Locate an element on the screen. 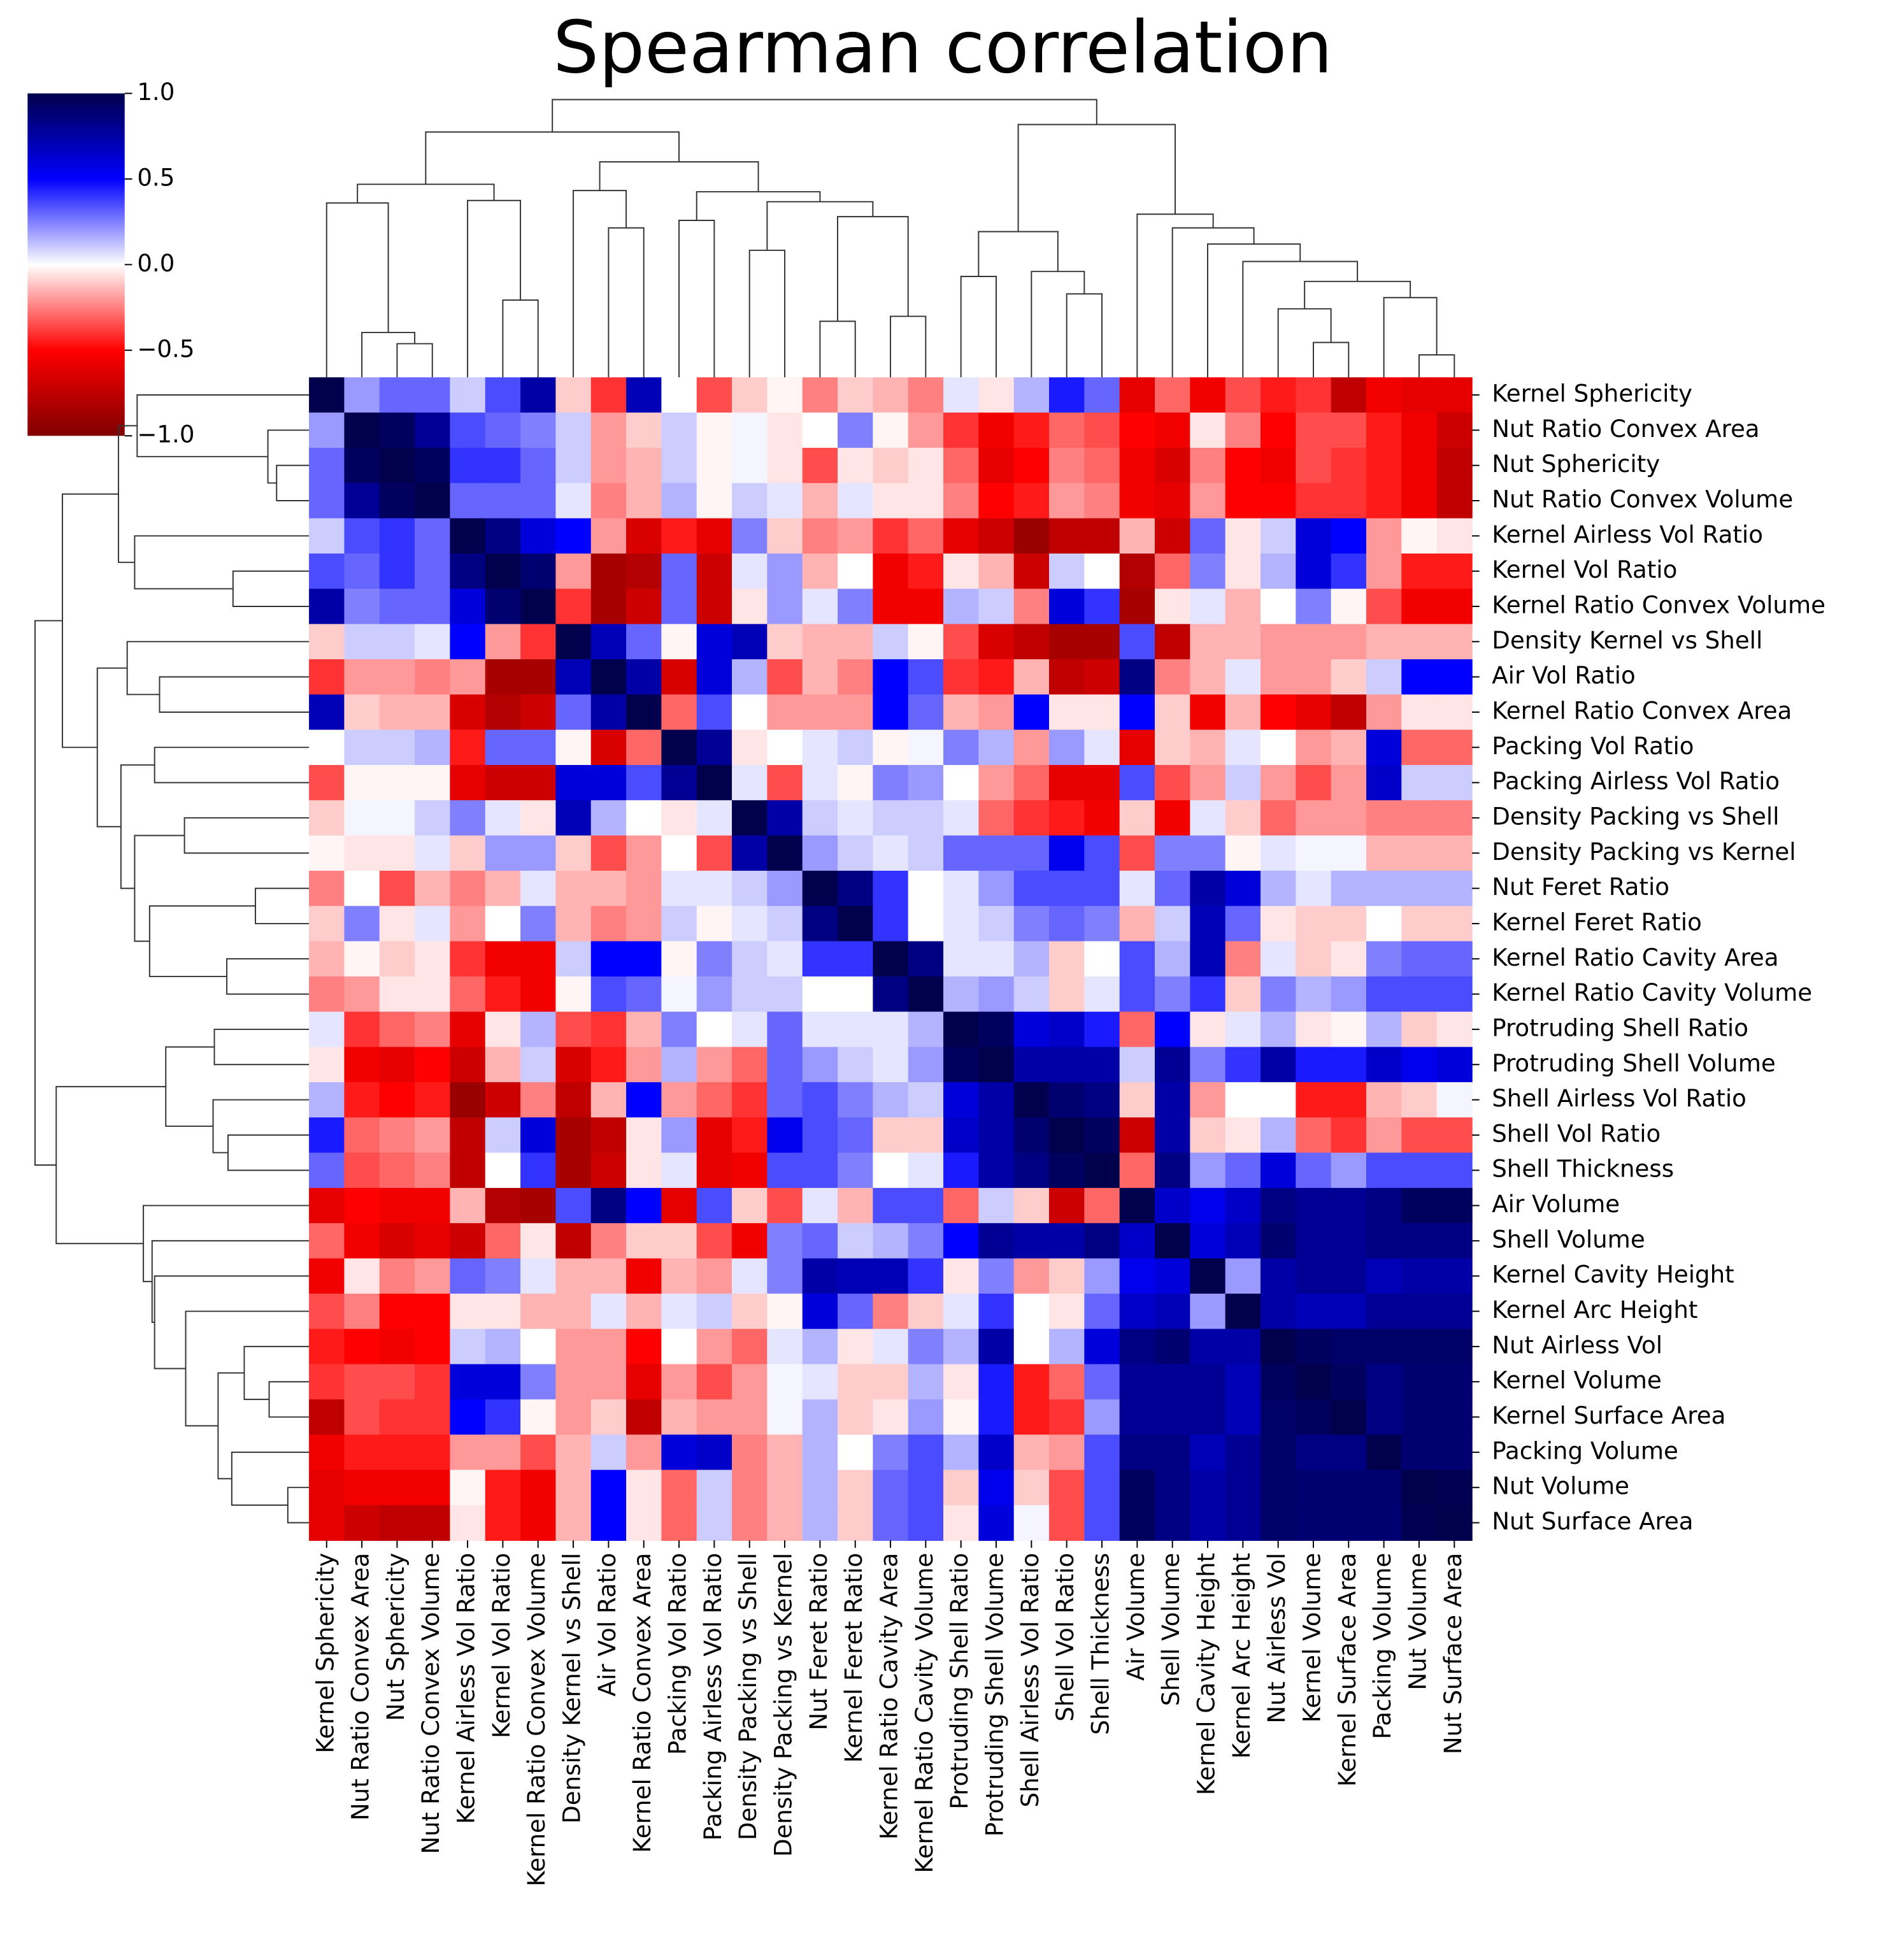 Image resolution: width=1893 pixels, height=1960 pixels. row-label: Kernel Sphericity is located at coordinates (1592, 393).